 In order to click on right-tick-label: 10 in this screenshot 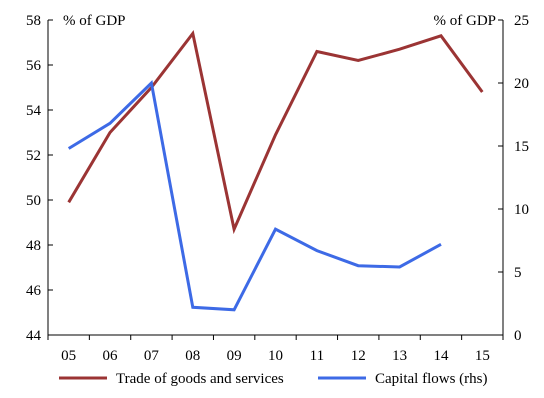, I will do `click(521, 210)`.